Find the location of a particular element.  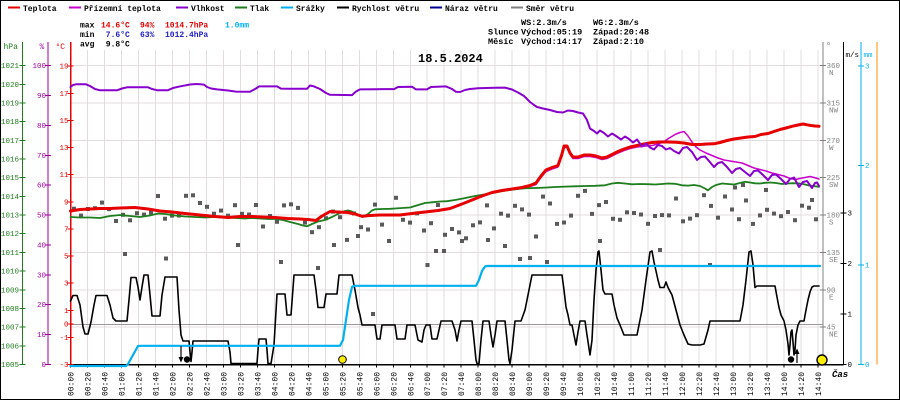

svg-text: NW is located at coordinates (834, 112).